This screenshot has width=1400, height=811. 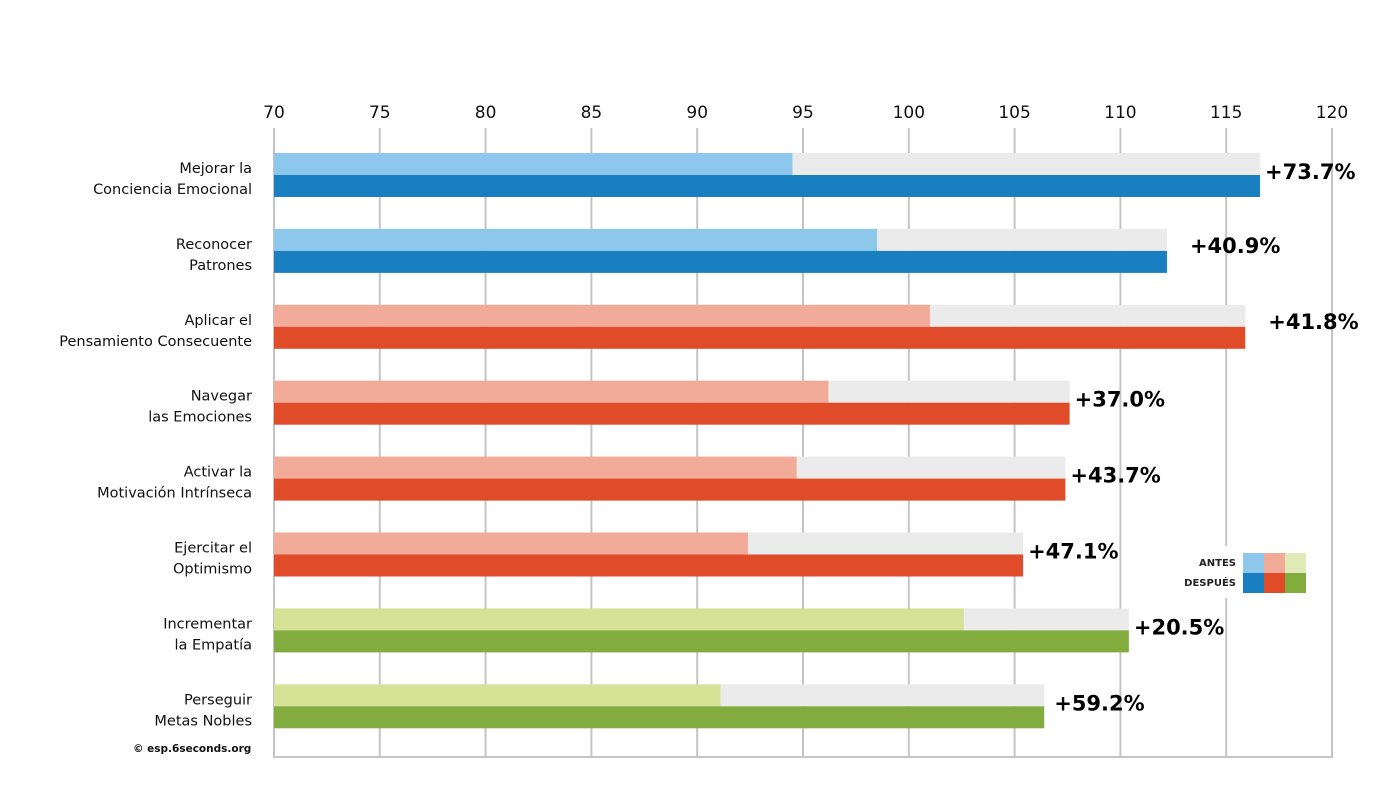 What do you see at coordinates (220, 266) in the screenshot?
I see `category-label-line2: Patrones` at bounding box center [220, 266].